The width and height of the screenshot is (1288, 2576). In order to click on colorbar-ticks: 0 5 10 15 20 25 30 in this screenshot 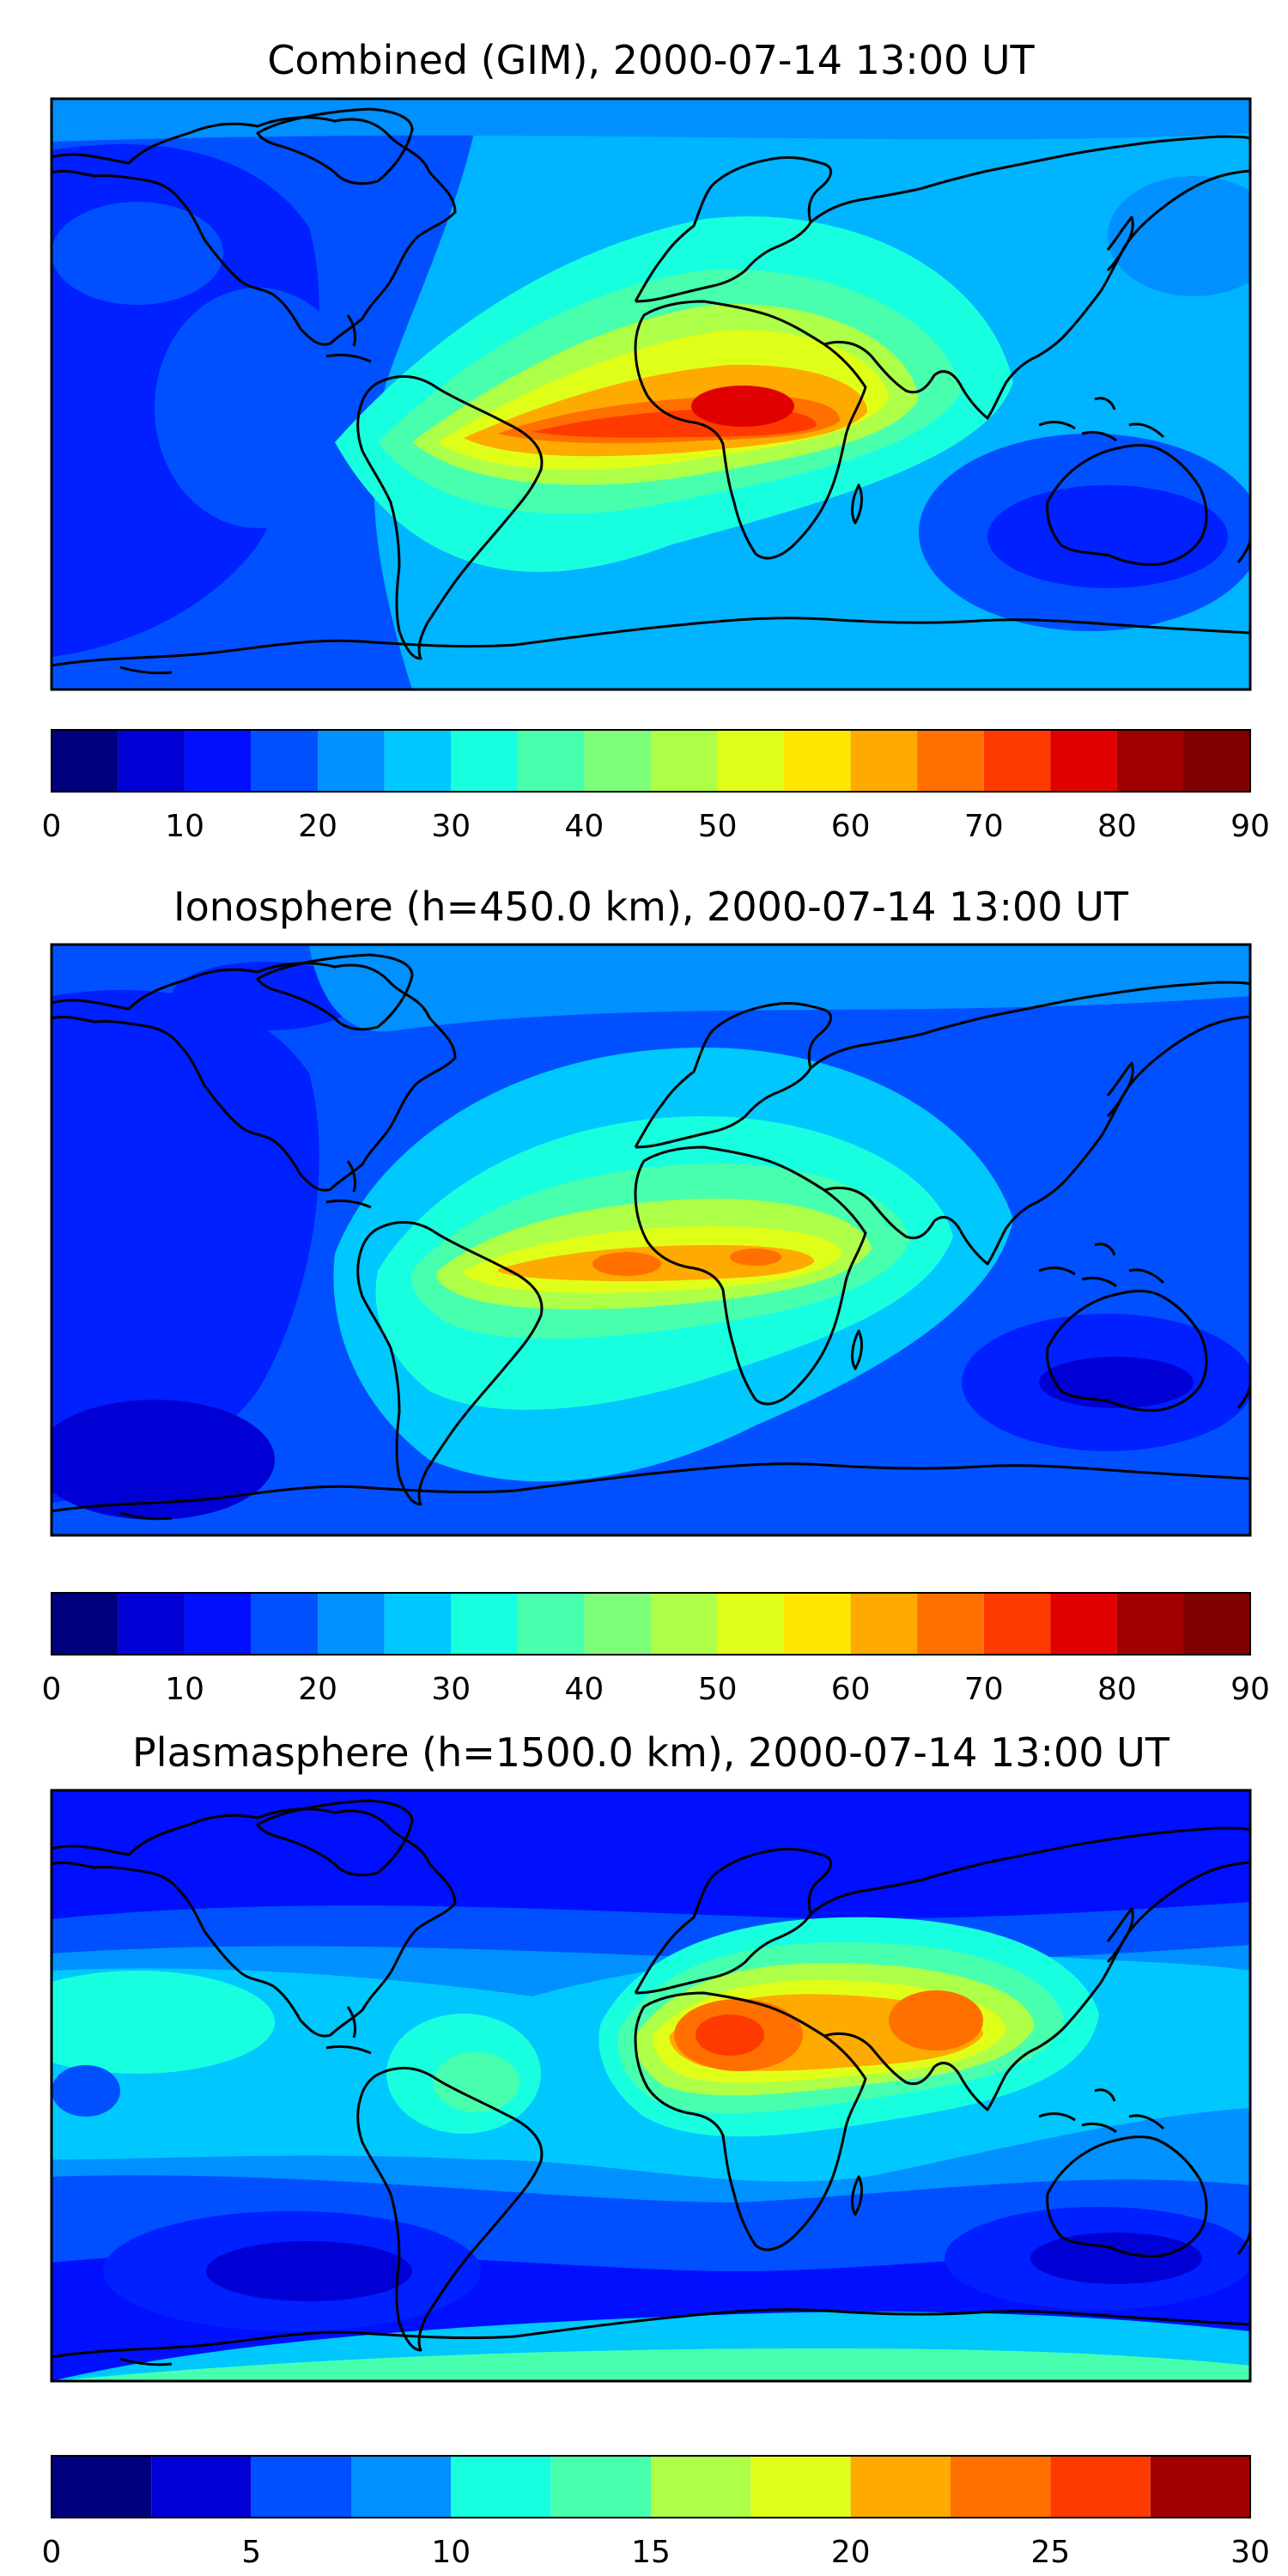, I will do `click(656, 2552)`.